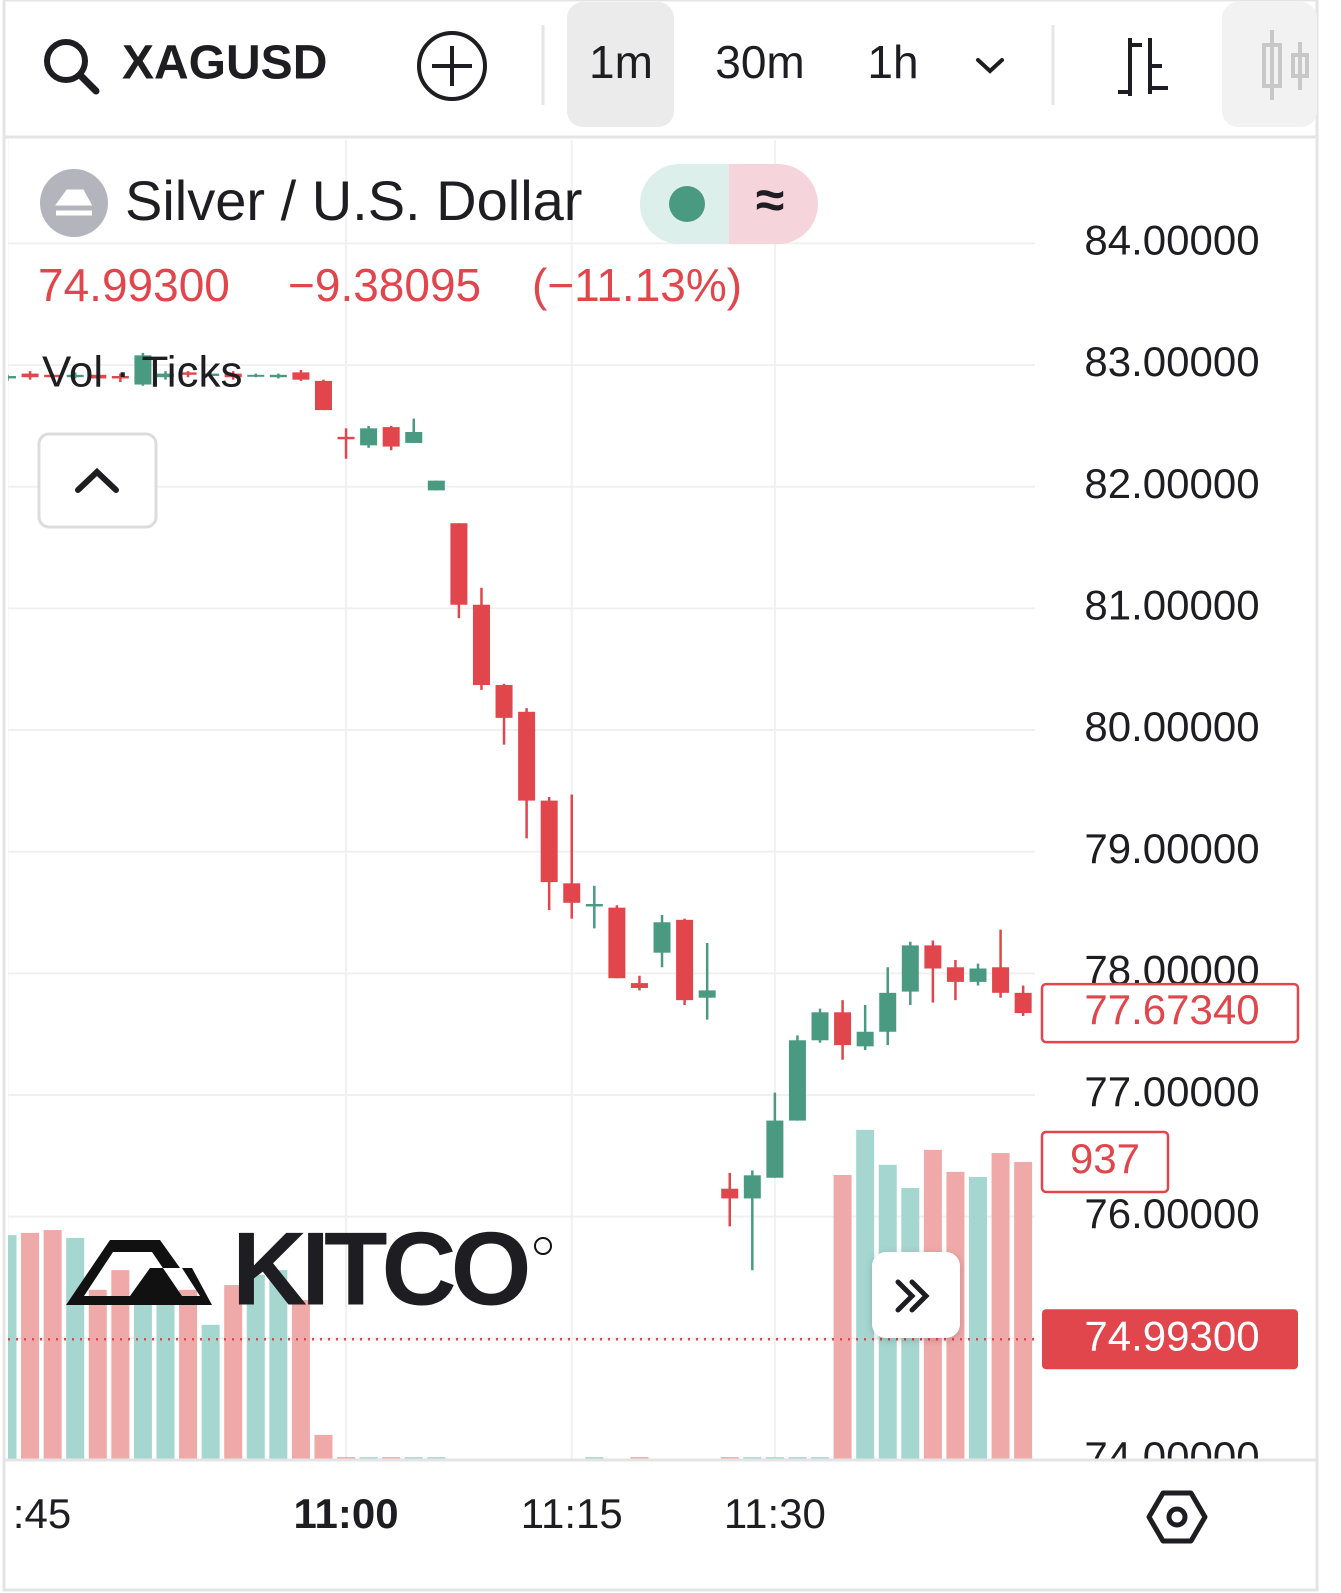  I want to click on legend-change: −9.38095, so click(384, 285).